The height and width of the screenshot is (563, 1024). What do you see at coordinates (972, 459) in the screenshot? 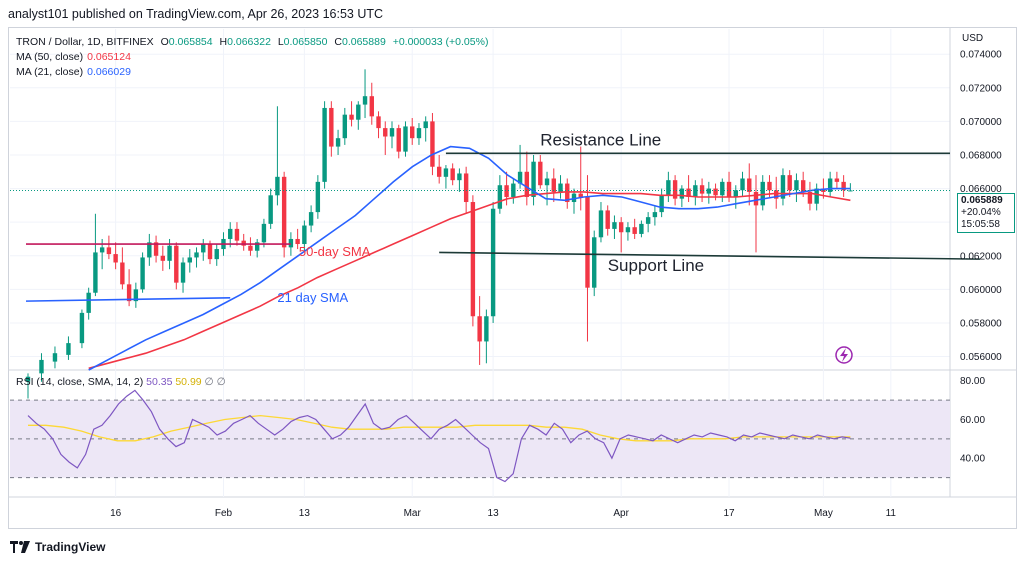
I see `rsi-tick-label: 40.00` at bounding box center [972, 459].